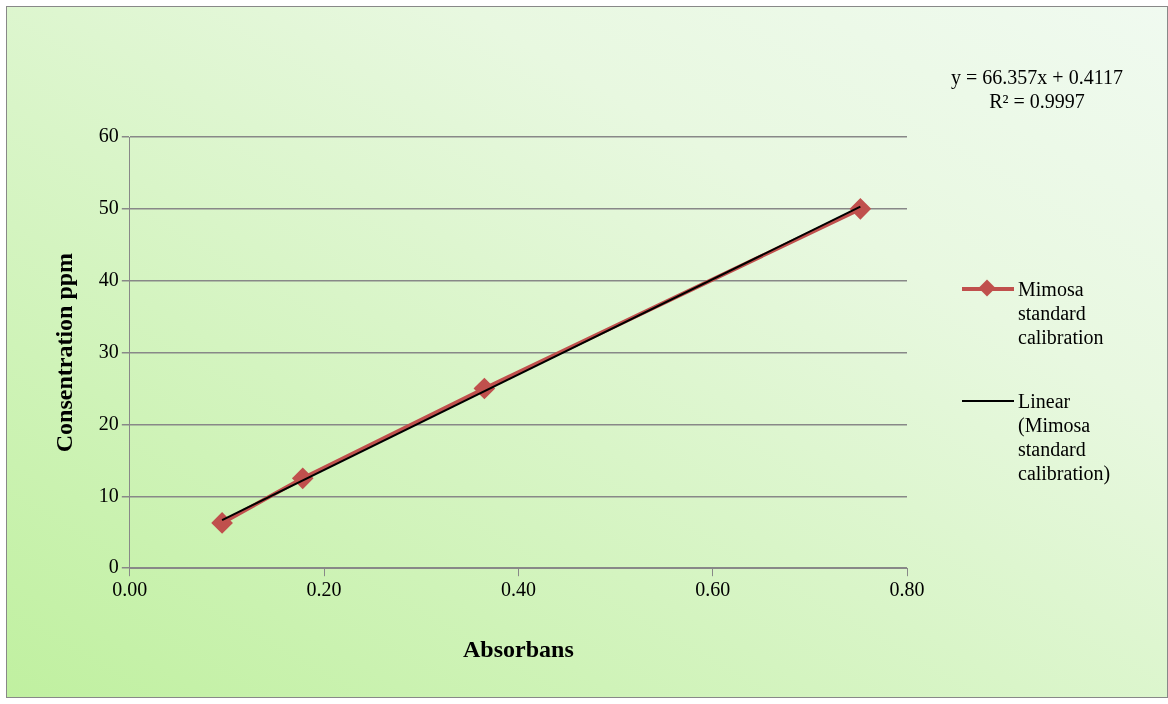 The height and width of the screenshot is (704, 1168). I want to click on y-tick-label: 10, so click(108, 494).